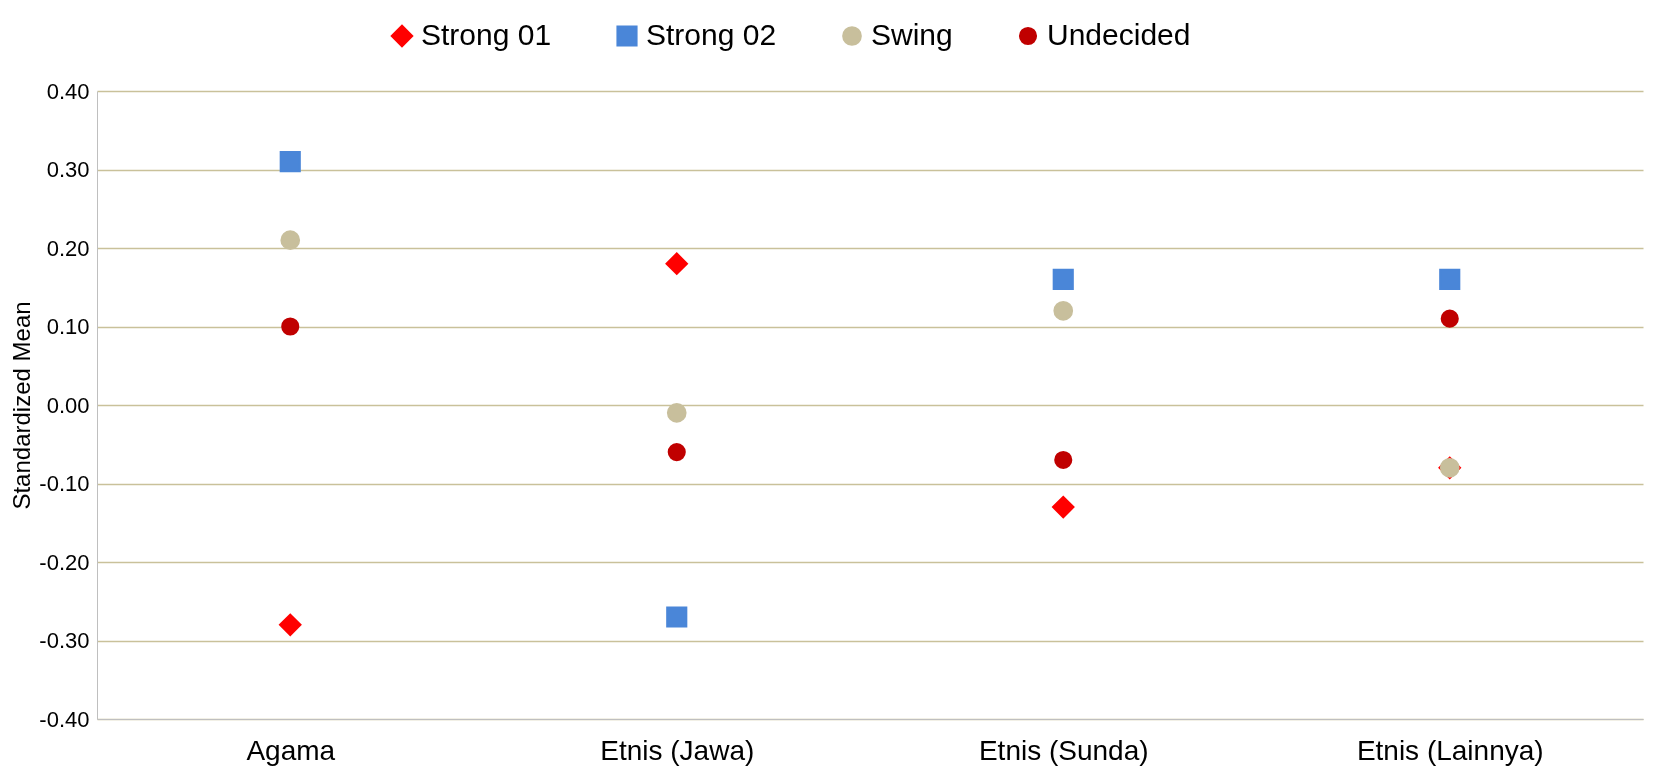 This screenshot has width=1673, height=775. I want to click on y-tick-label: -0.30, so click(64, 640).